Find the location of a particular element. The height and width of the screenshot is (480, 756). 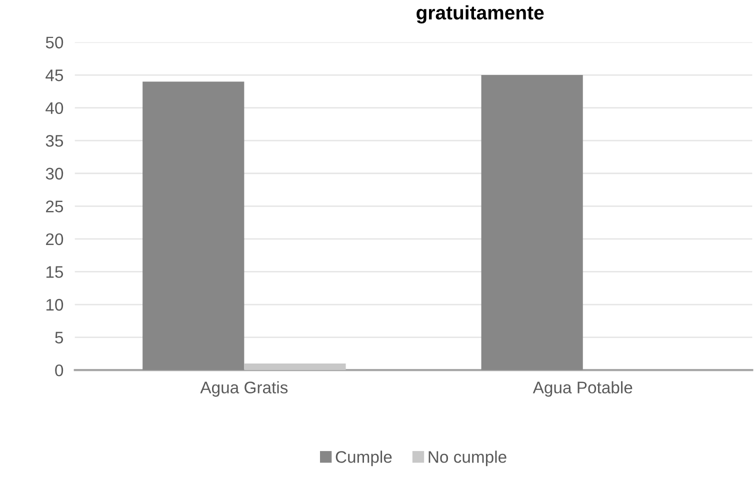

chart-title: gratuitamente is located at coordinates (480, 14).